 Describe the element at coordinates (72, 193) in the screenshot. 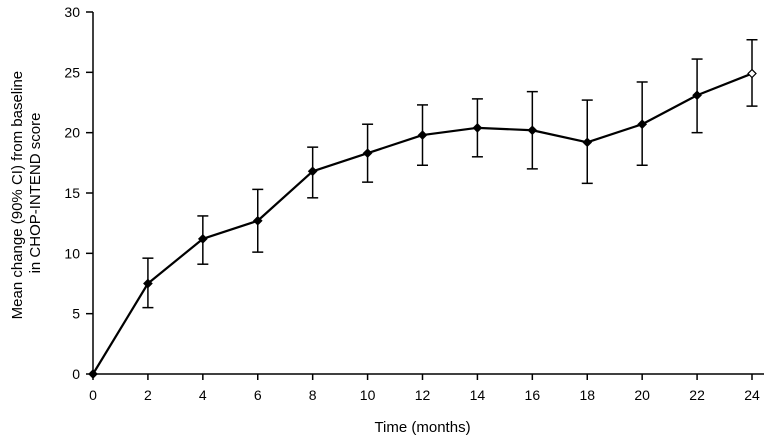

I see `y-tick-label: 15` at that location.